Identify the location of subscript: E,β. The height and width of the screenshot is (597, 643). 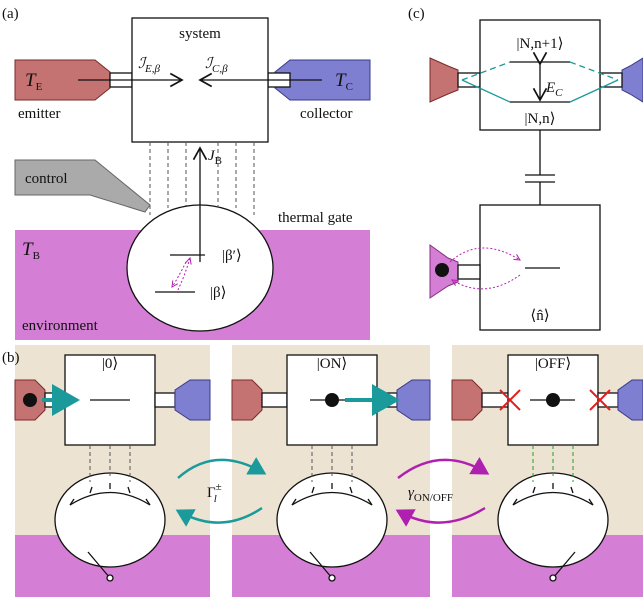
(152, 69).